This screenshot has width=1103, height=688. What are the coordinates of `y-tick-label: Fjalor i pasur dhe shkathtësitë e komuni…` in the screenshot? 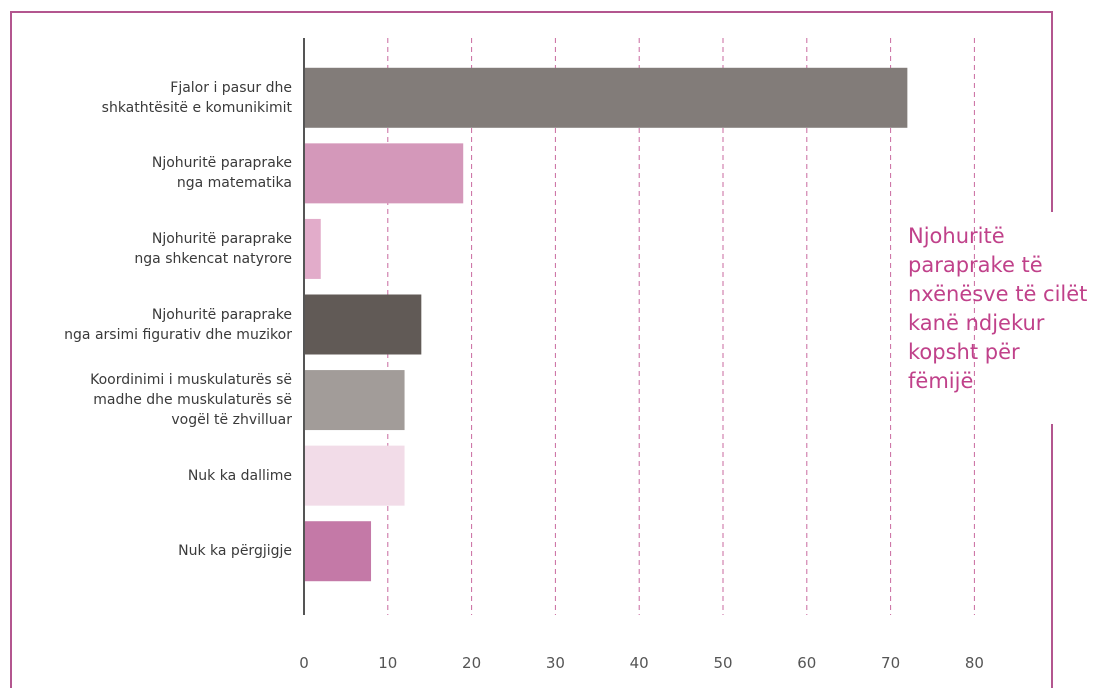 It's located at (196, 97).